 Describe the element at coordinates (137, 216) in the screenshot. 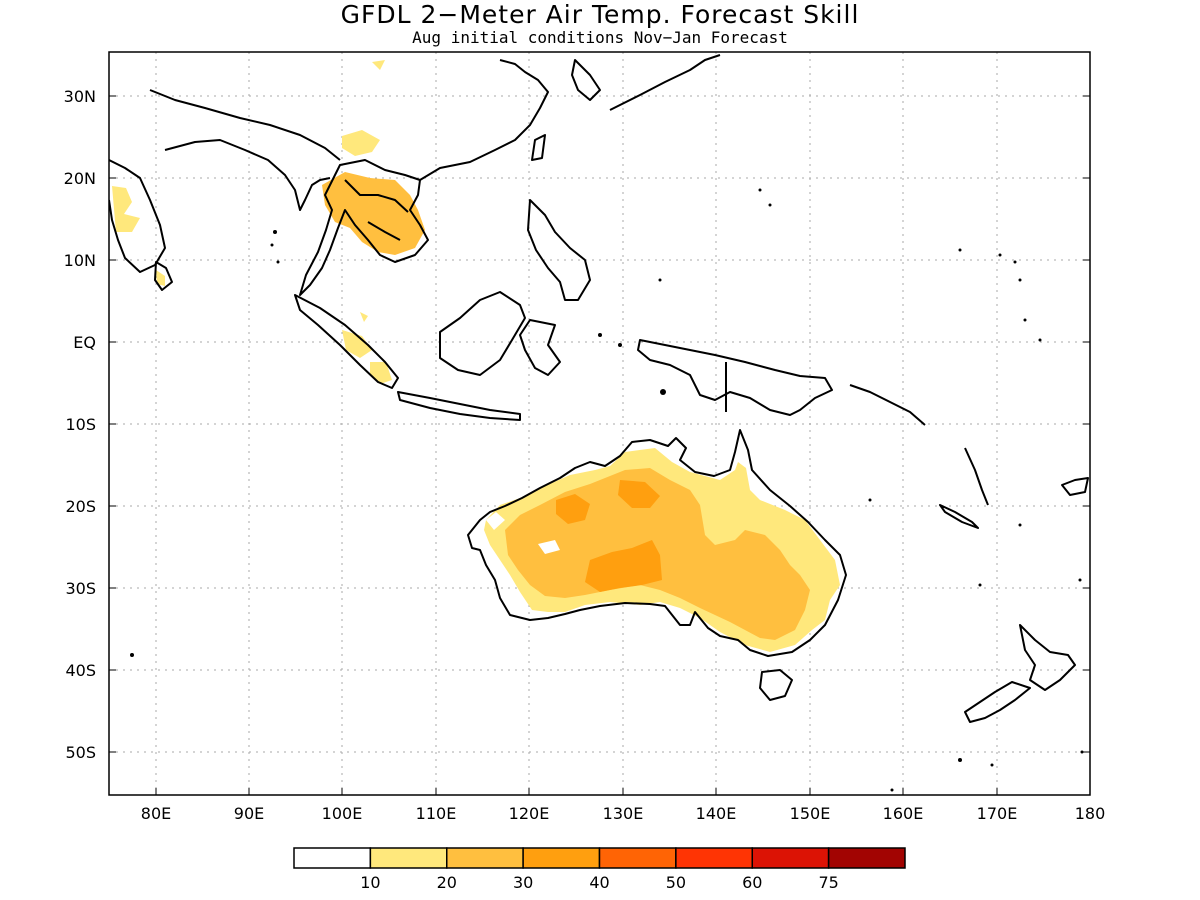

I see `india-coast` at that location.